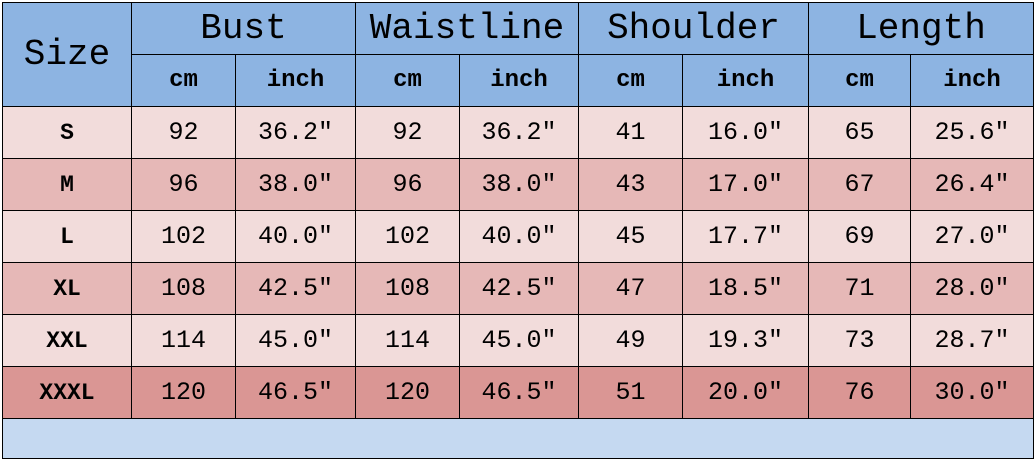  I want to click on table-cell: 67, so click(859, 184).